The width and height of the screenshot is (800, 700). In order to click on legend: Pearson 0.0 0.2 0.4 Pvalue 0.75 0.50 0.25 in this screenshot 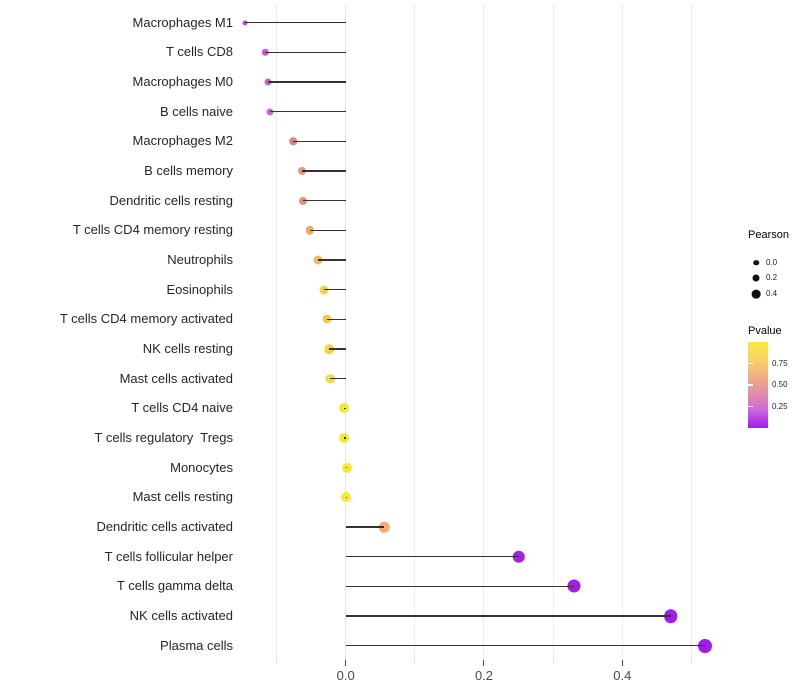, I will do `click(770, 336)`.